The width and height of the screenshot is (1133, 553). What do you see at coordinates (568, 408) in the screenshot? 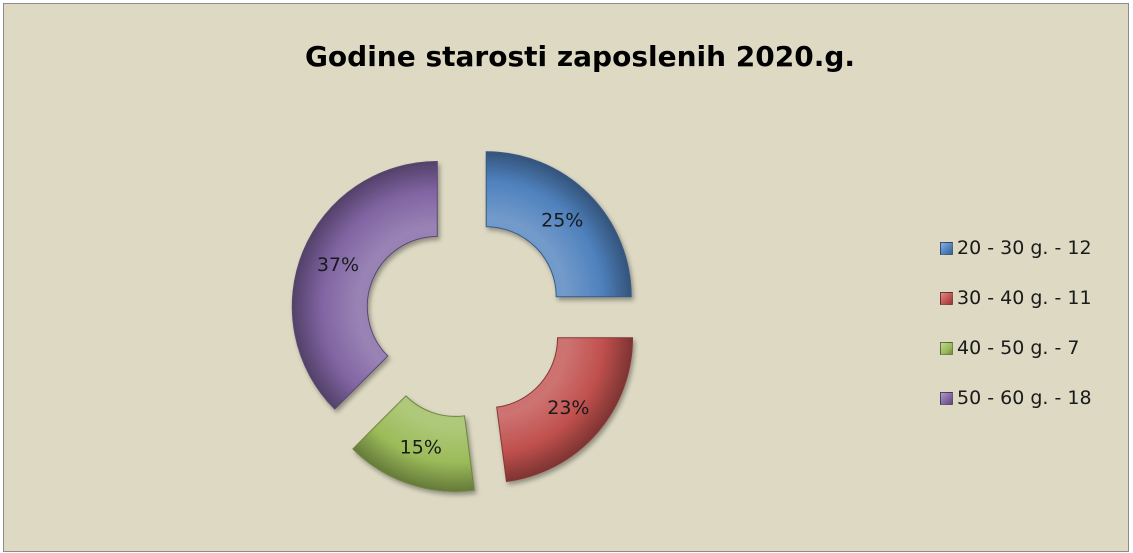
I see `data-label-2: 23%` at bounding box center [568, 408].